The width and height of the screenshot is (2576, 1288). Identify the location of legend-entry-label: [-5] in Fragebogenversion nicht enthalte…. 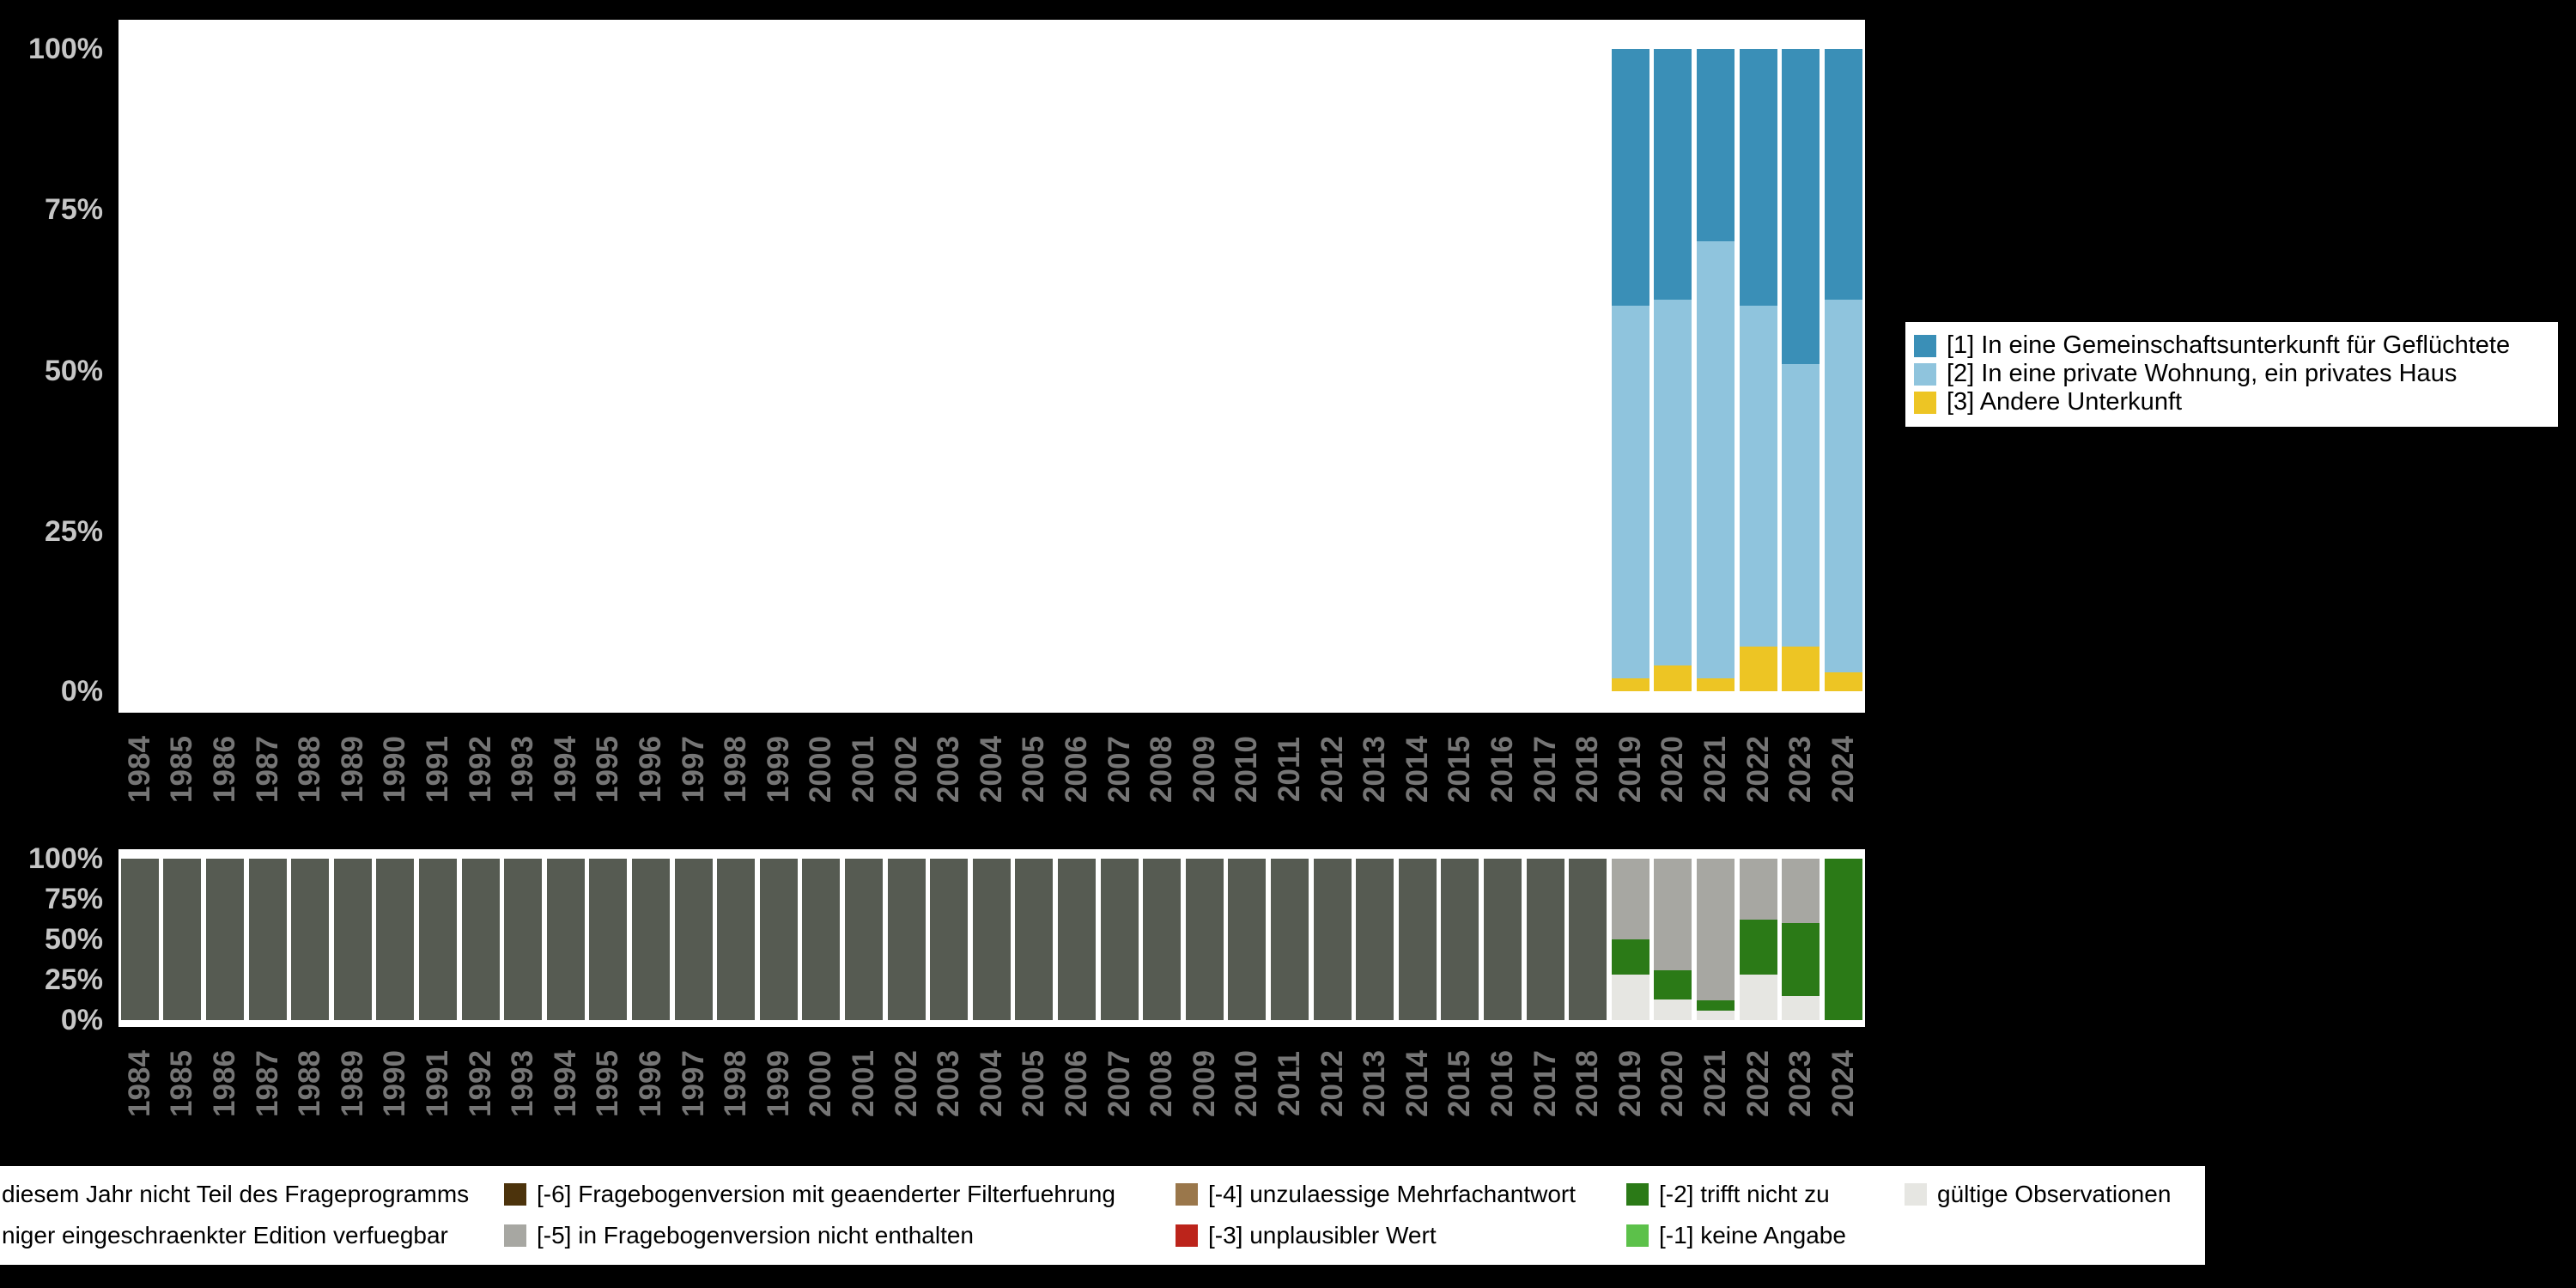
(755, 1235).